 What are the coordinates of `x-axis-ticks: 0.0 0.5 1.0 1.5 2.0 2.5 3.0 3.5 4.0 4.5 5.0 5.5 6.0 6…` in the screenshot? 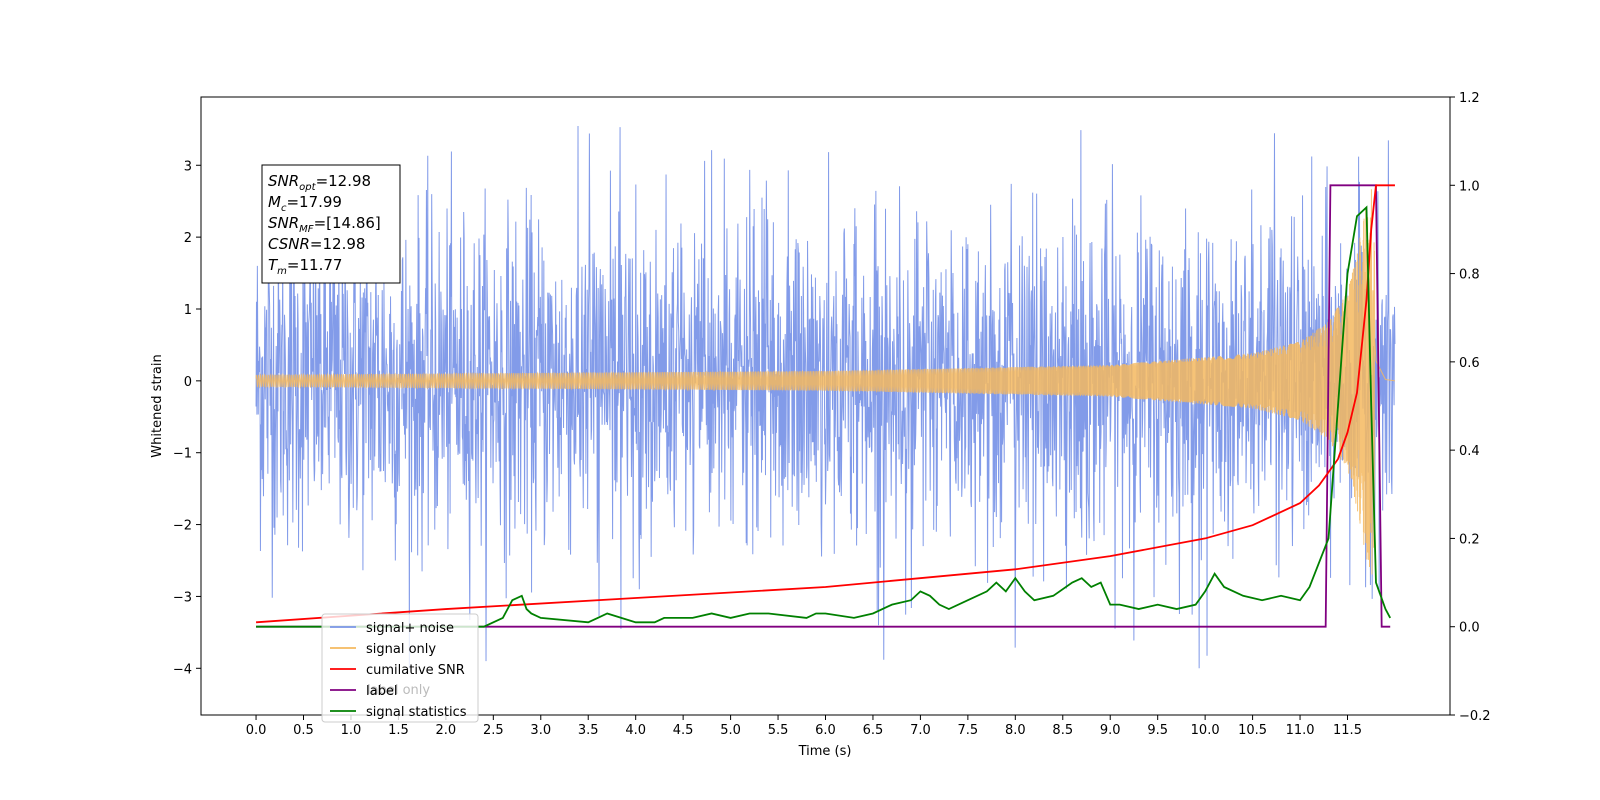 It's located at (804, 726).